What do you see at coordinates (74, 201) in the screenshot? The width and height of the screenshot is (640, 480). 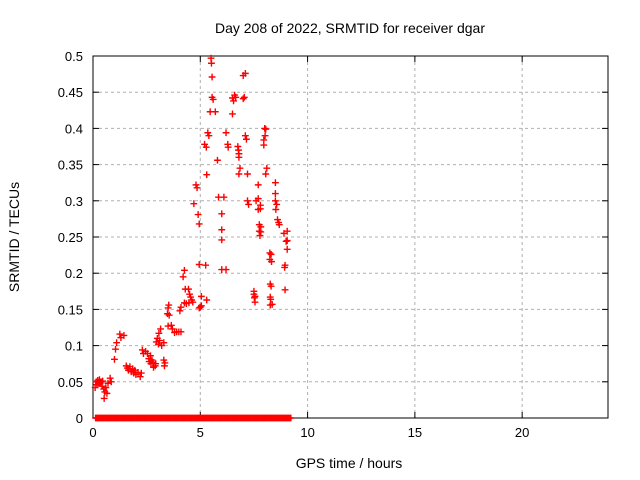 I see `y-tick-label: 0.3` at bounding box center [74, 201].